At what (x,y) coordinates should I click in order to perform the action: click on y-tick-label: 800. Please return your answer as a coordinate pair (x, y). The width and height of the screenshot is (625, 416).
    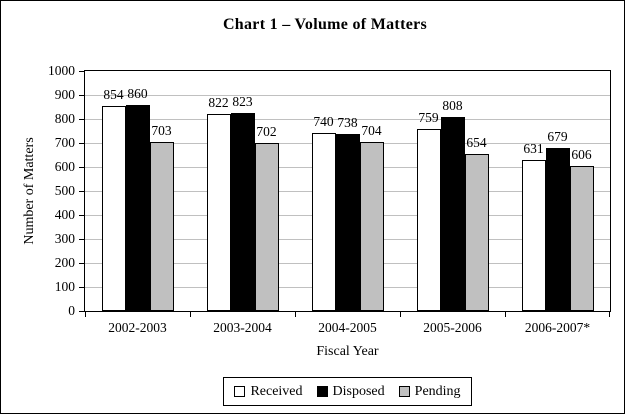
    Looking at the image, I should click on (64, 118).